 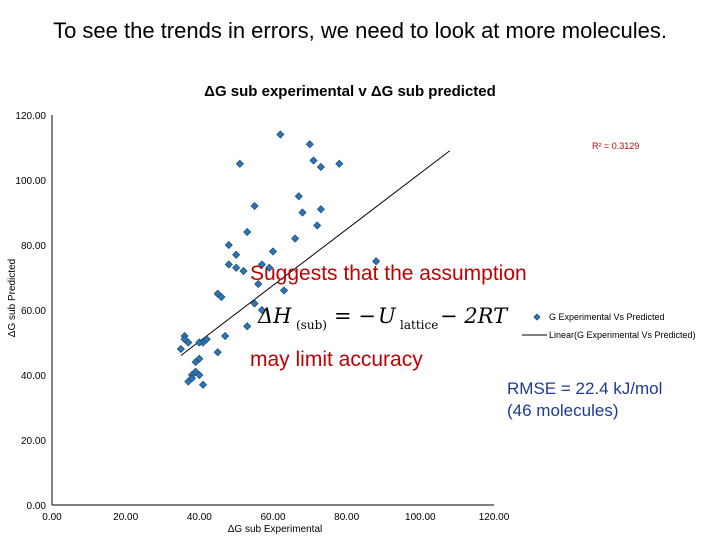 I want to click on formula: ΔH (sub) = − U lattice − 2RT, so click(x=383, y=318).